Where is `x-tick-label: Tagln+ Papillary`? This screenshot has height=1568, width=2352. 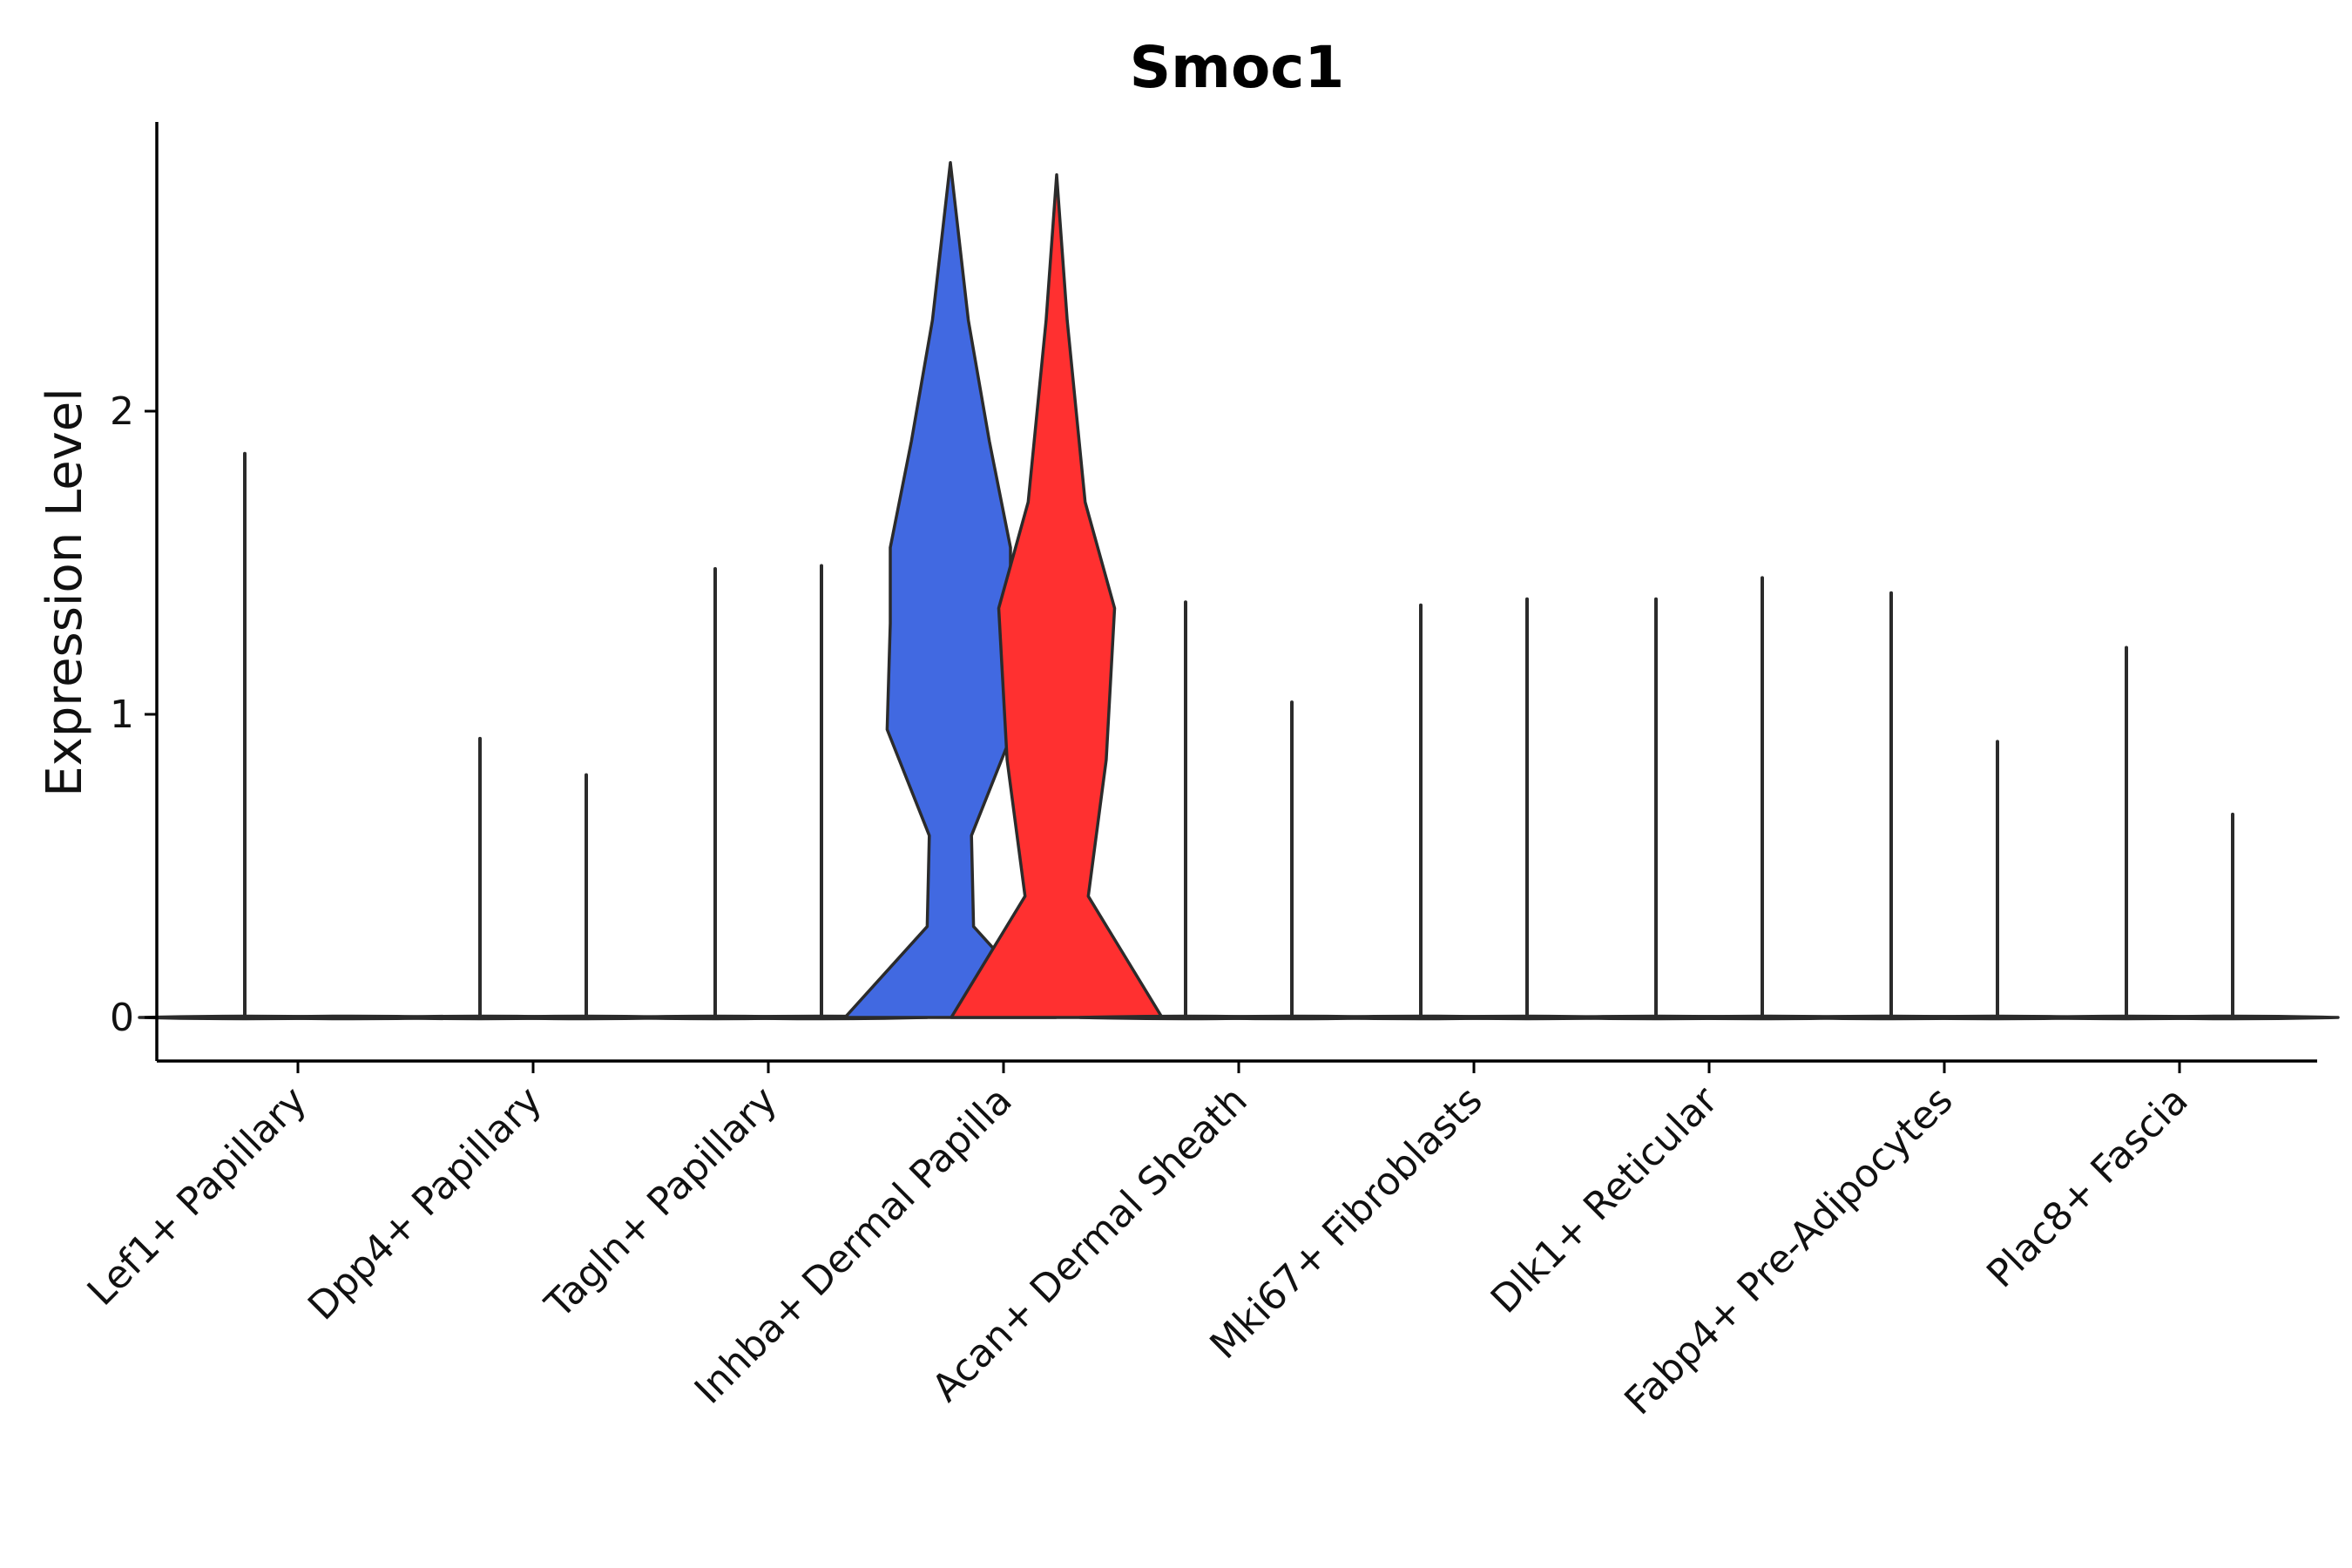 x-tick-label: Tagln+ Papillary is located at coordinates (662, 1203).